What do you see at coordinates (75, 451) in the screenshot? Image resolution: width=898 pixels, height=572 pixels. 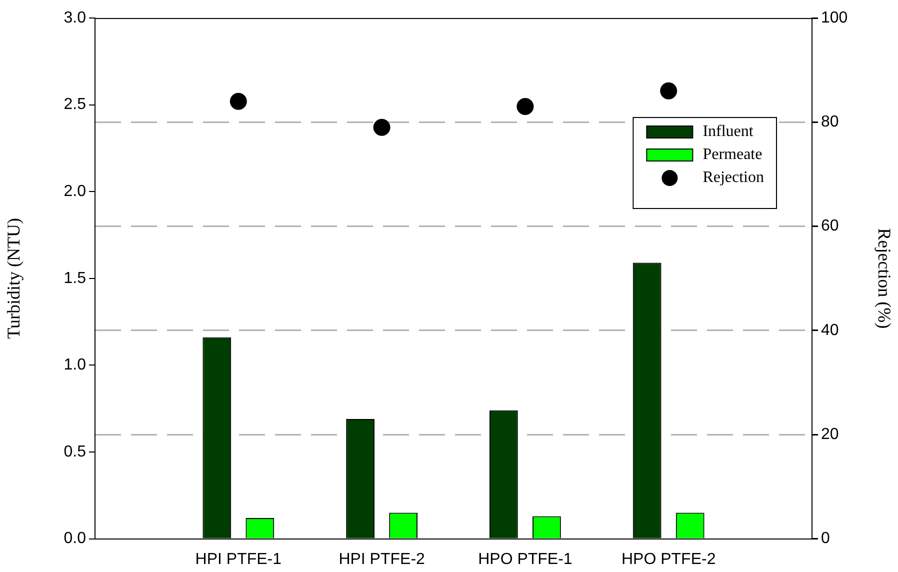 I see `y-tick-label: 0.5` at bounding box center [75, 451].